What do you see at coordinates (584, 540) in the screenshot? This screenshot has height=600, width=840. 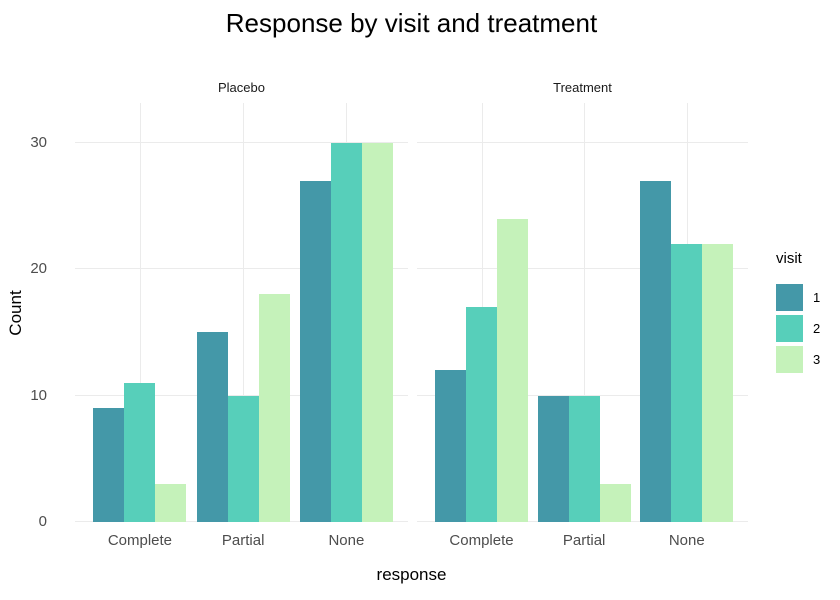 I see `x-tick-label-treatment-partial: Partial` at bounding box center [584, 540].